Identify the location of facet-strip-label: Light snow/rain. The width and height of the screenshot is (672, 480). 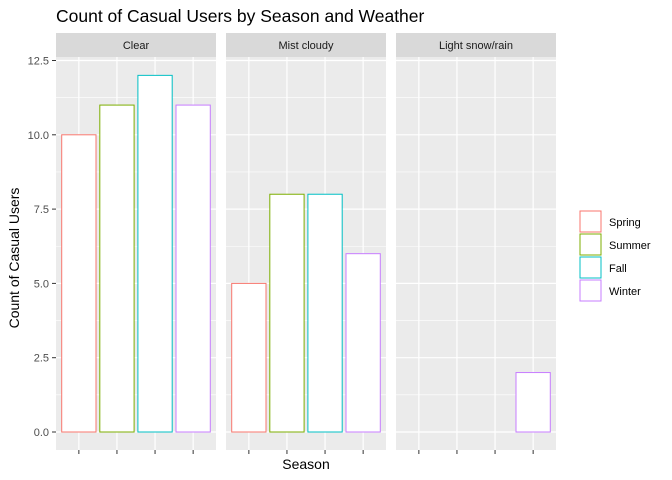
(476, 46).